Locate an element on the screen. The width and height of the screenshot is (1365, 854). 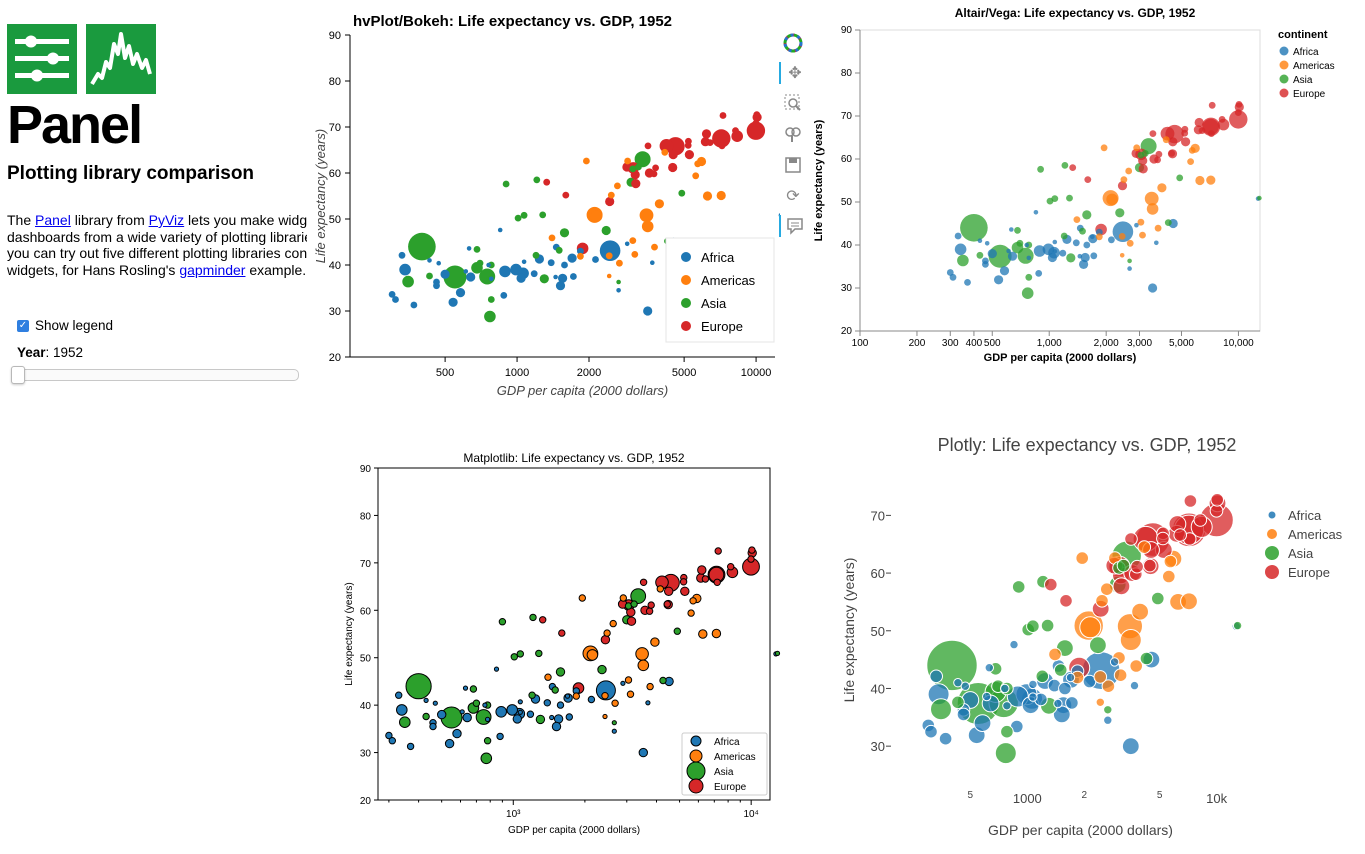
save-tool-icon is located at coordinates (793, 165).